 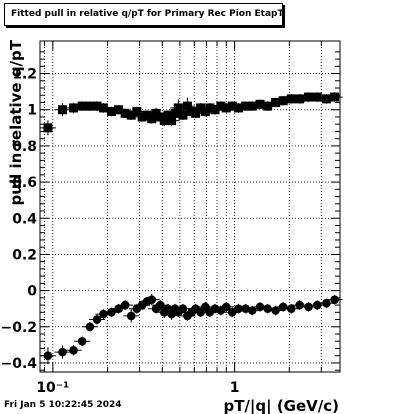 I want to click on y-tick-label: 1, so click(x=32, y=111).